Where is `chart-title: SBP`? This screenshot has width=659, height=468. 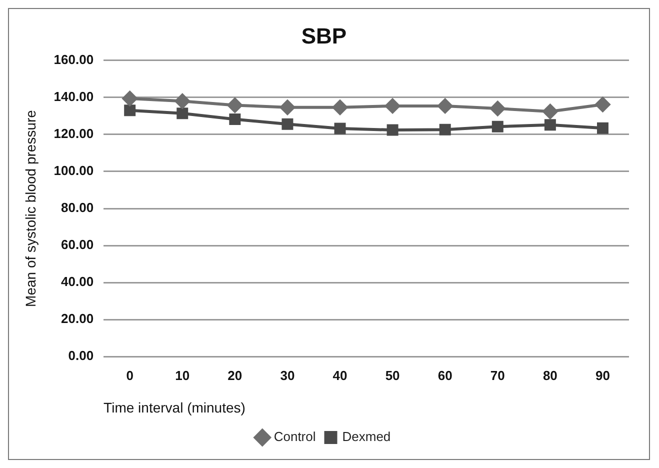
chart-title: SBP is located at coordinates (324, 35).